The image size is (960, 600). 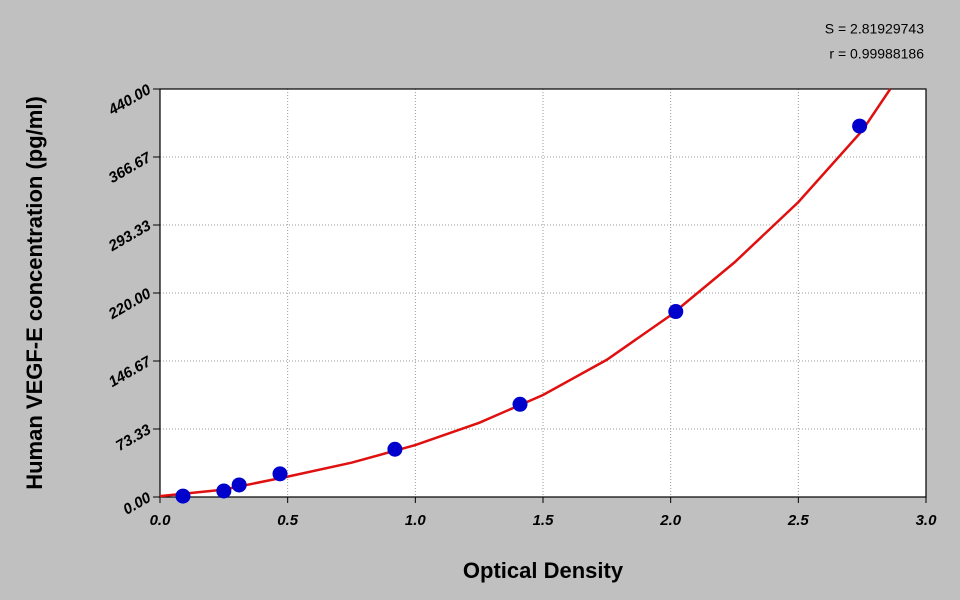 I want to click on y-tick-label: 440.00, so click(x=130, y=100).